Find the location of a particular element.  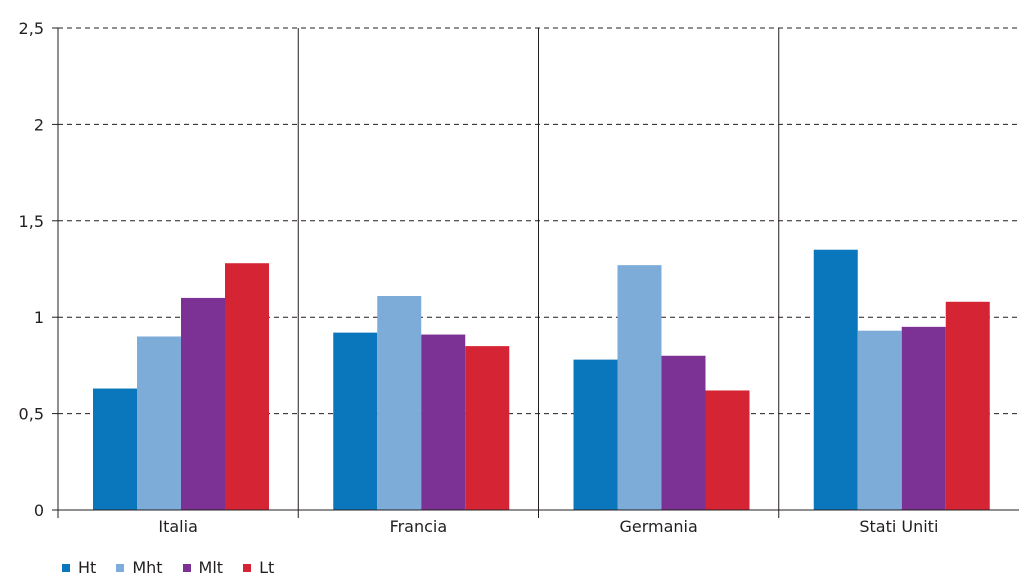

legend-item-mht: Mht is located at coordinates (139, 567).